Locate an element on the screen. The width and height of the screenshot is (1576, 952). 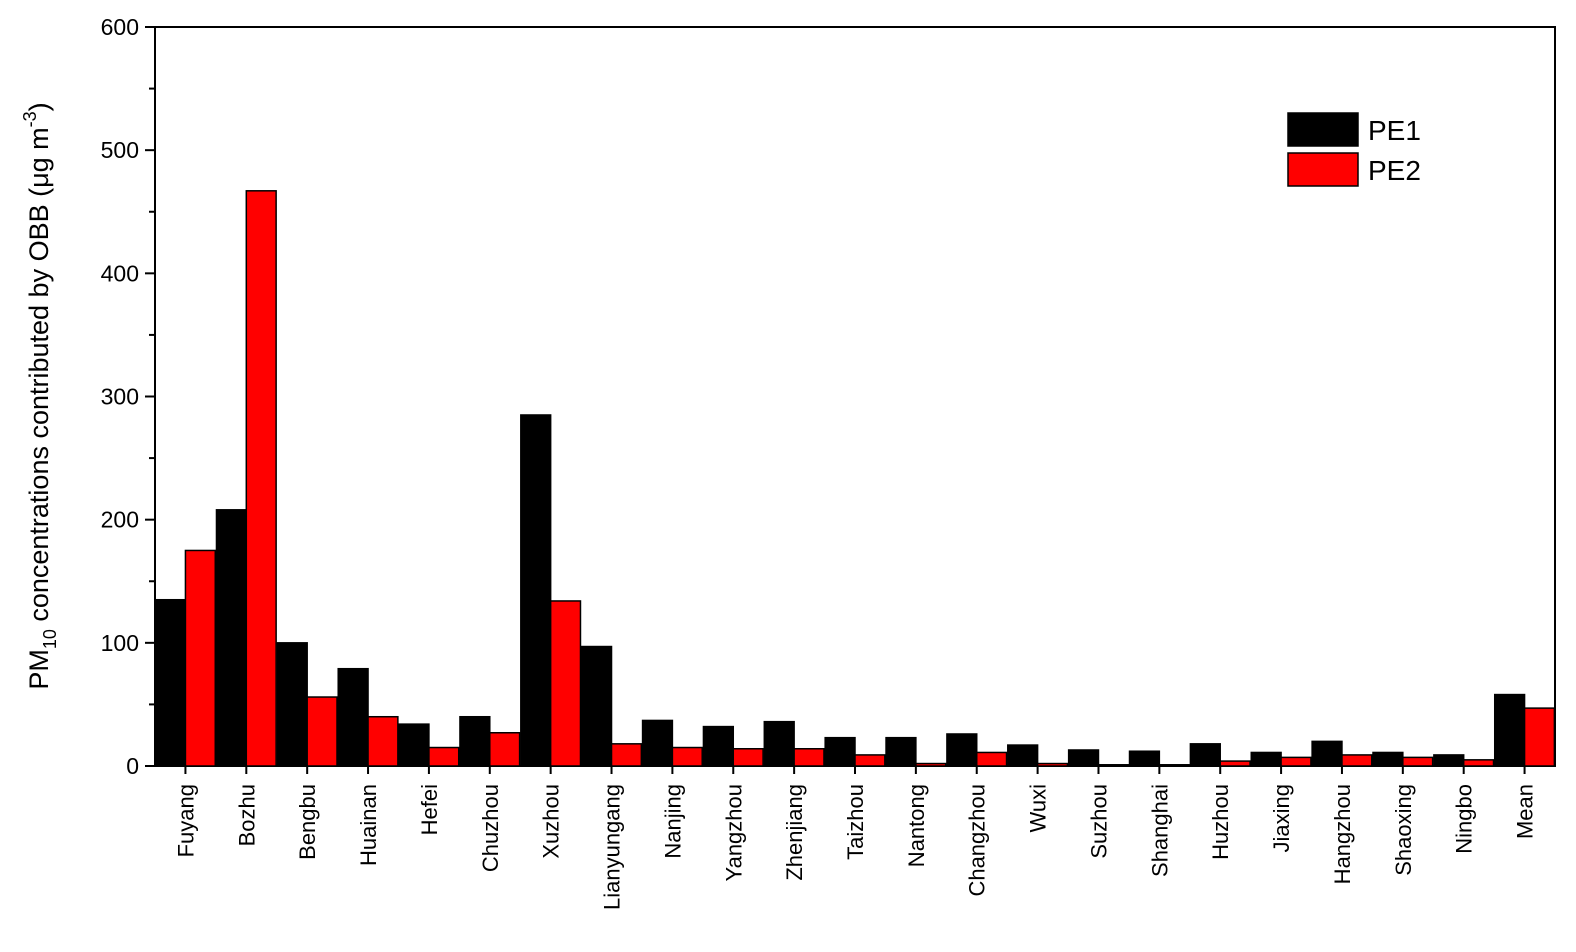
x-tick-label: Hangzhou is located at coordinates (1342, 834).